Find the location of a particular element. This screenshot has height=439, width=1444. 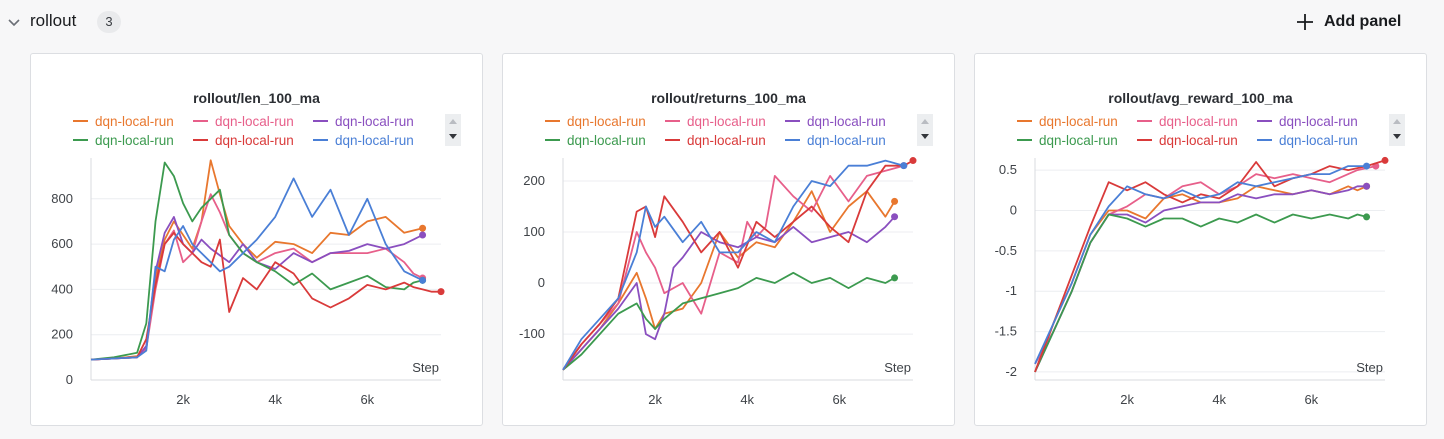

panel-title: rollout/avg_reward_100_ma is located at coordinates (1200, 98).